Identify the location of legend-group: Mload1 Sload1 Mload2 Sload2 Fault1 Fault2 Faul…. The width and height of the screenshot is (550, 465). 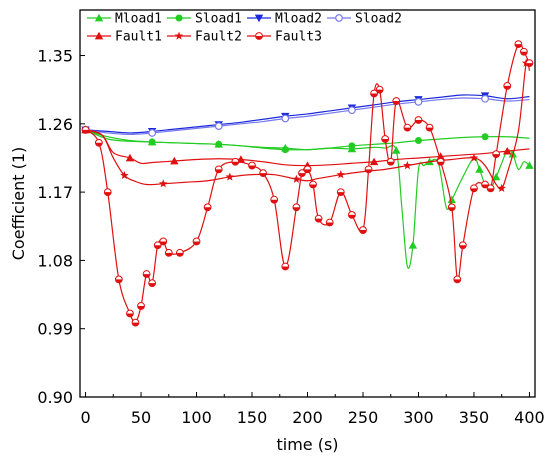
(244, 28).